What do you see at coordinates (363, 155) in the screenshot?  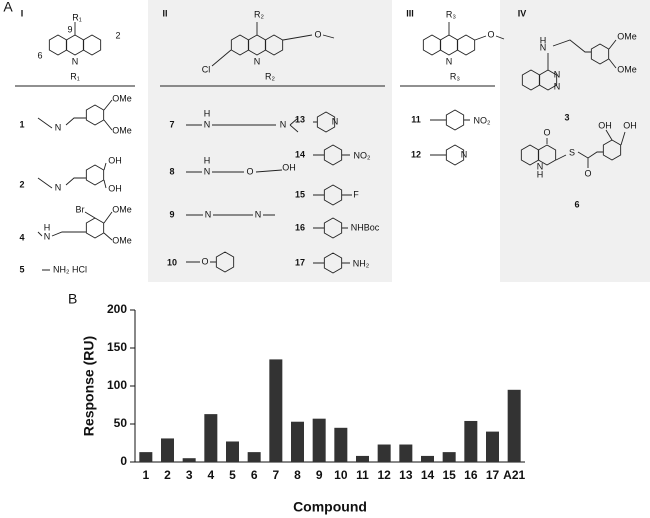 I see `atom-label: NO₂` at bounding box center [363, 155].